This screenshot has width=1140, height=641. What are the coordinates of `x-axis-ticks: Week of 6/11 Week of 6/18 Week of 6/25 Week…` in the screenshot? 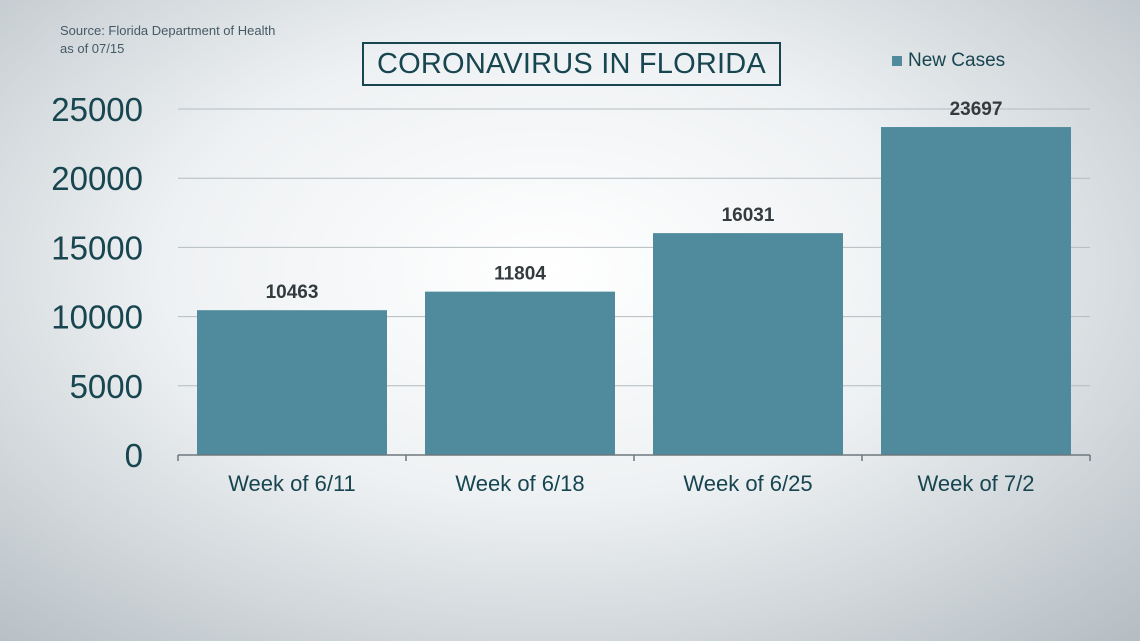 It's located at (631, 483).